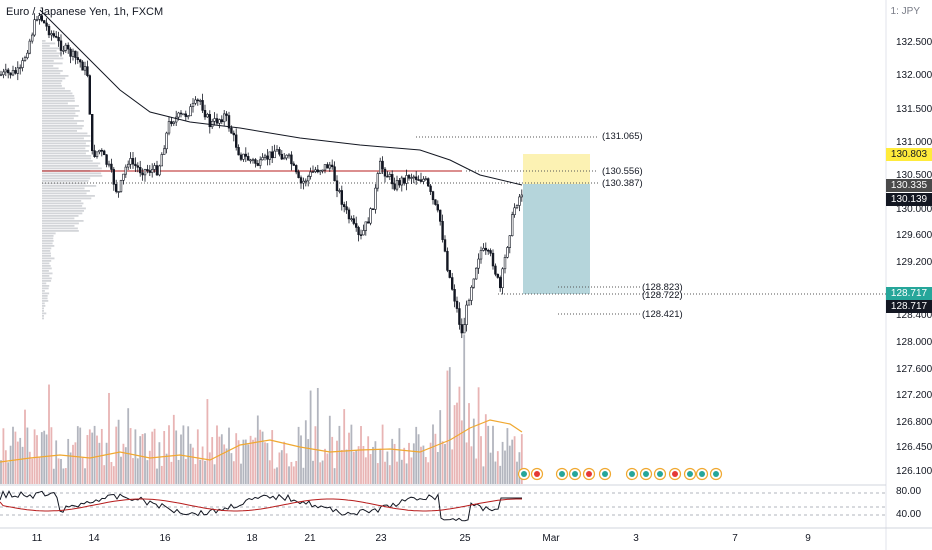 This screenshot has height=550, width=932. I want to click on price-label: 127.200, so click(914, 395).